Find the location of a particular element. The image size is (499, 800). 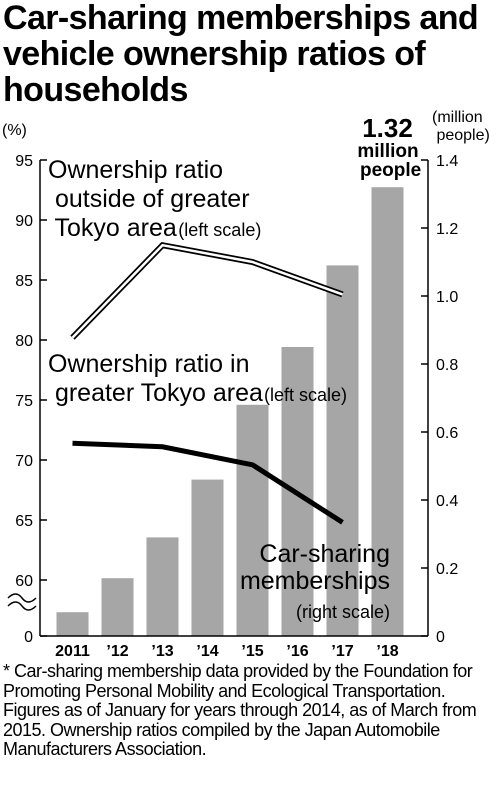

y-tick-label: 95 is located at coordinates (24, 161).